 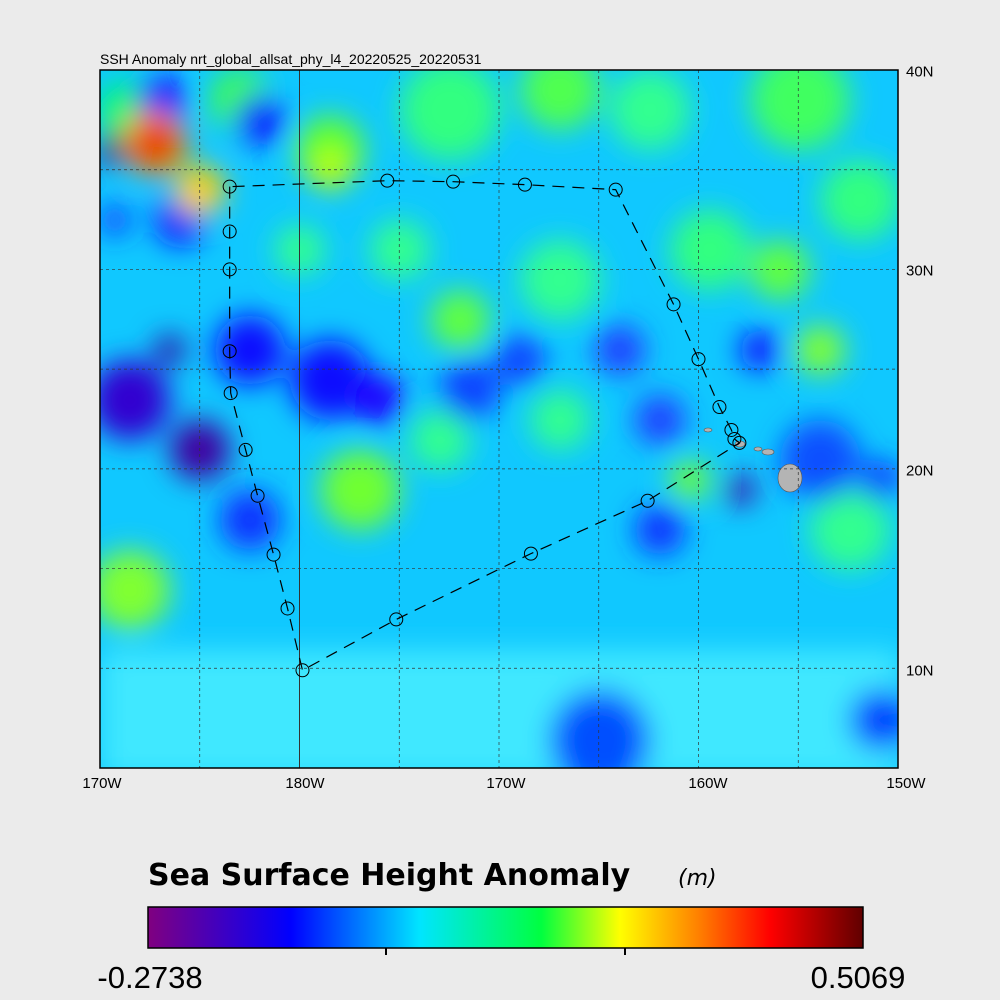 I want to click on colorbar-min-label: -0.2738, so click(x=150, y=977).